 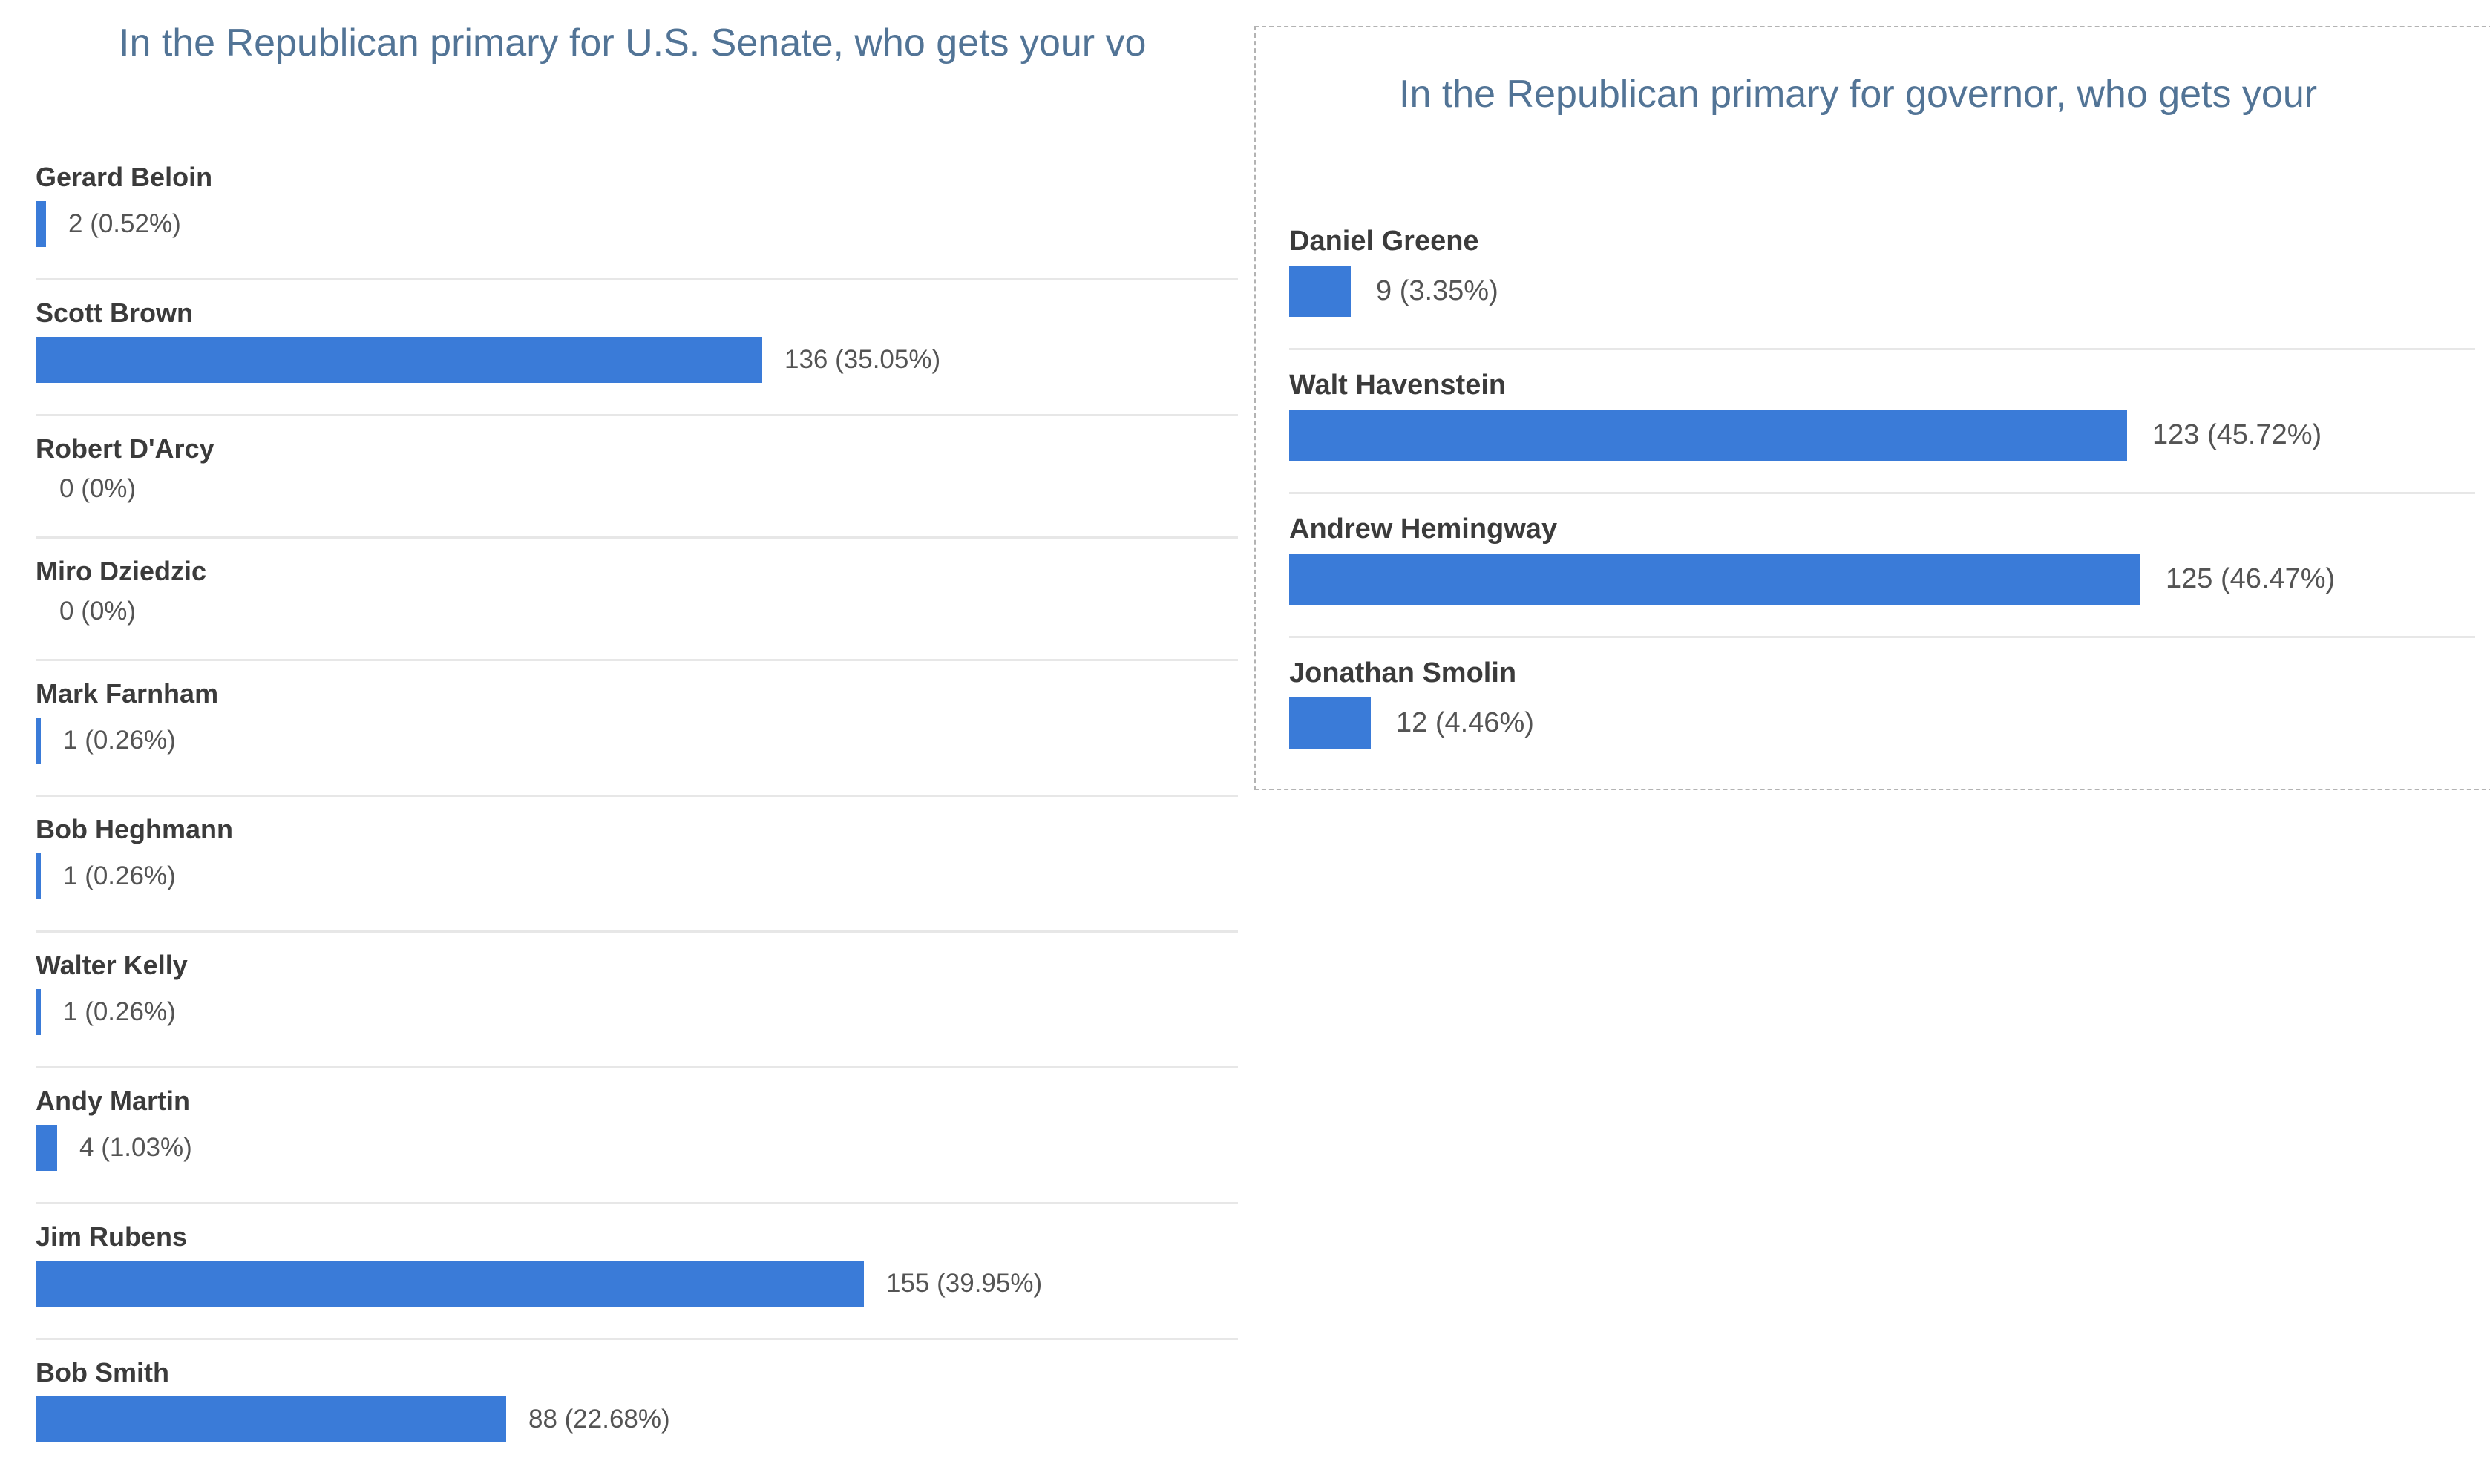 I want to click on poll-option-row: Robert D'Arcy 0 (0%), so click(x=637, y=477).